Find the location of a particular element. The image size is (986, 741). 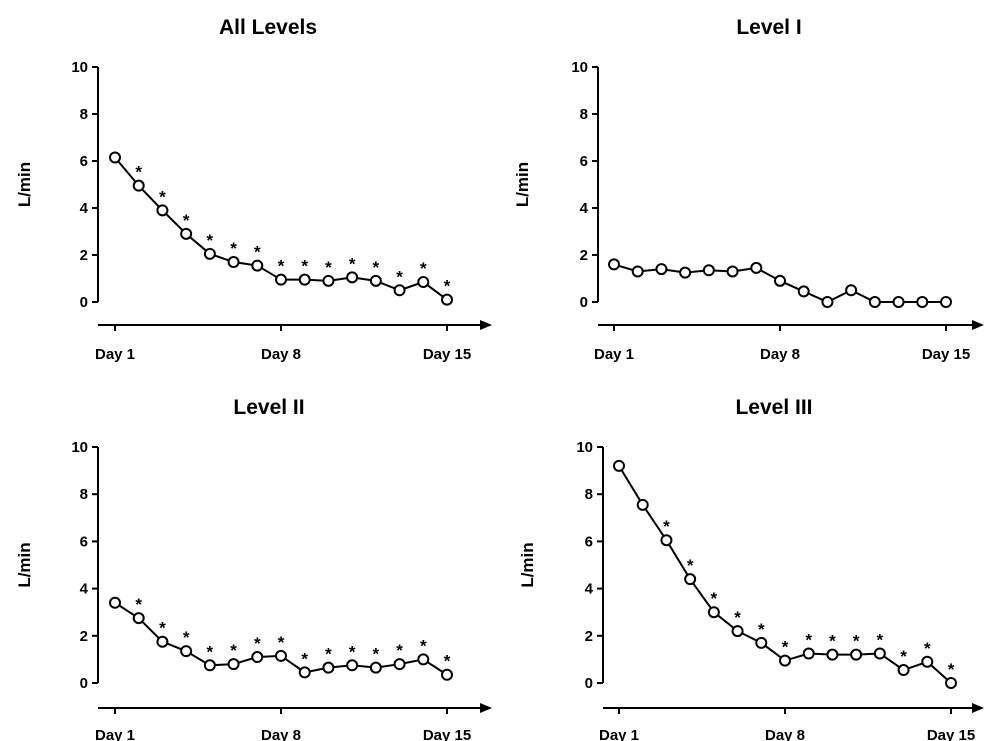

y-tick-label: 2 is located at coordinates (584, 255).